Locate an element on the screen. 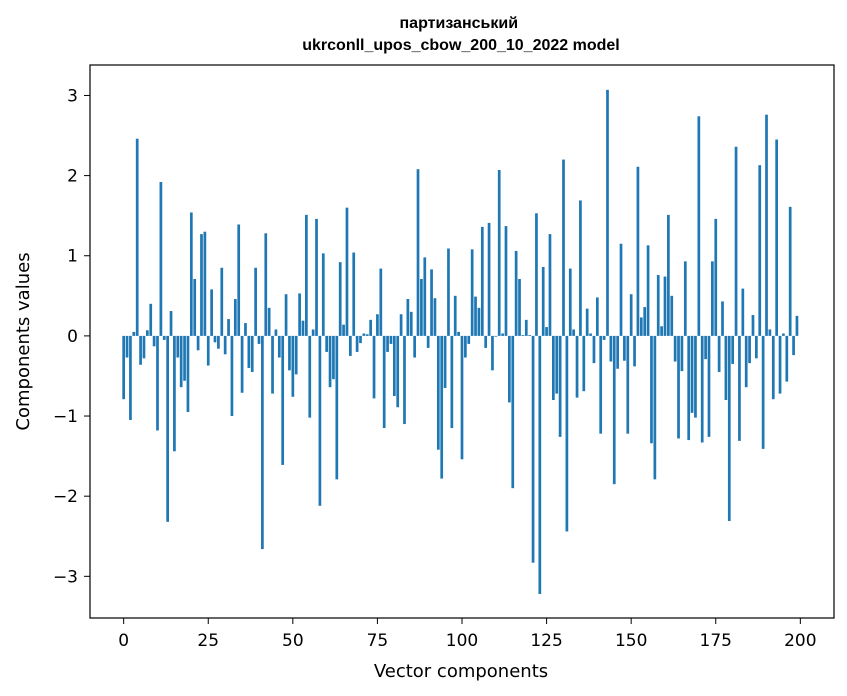  chart-title-line-1: партизанський is located at coordinates (459, 23).